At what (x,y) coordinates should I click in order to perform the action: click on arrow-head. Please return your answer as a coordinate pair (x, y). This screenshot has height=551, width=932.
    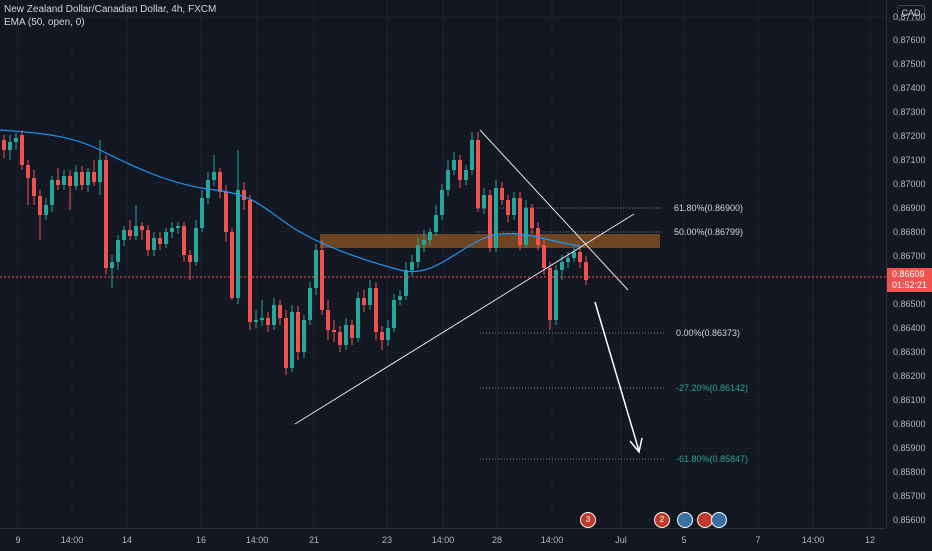
    Looking at the image, I should click on (636, 445).